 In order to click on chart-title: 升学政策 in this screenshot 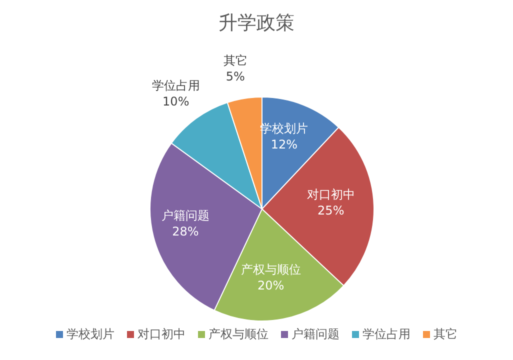, I will do `click(257, 23)`.